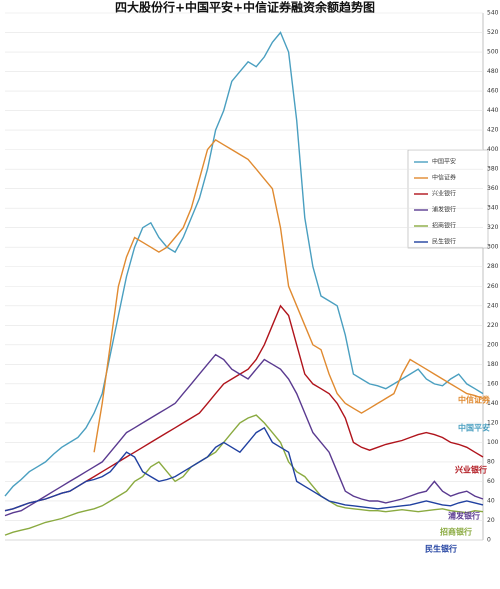 The image size is (500, 589). Describe the element at coordinates (493, 130) in the screenshot. I see `y-tick-label: 420` at that location.